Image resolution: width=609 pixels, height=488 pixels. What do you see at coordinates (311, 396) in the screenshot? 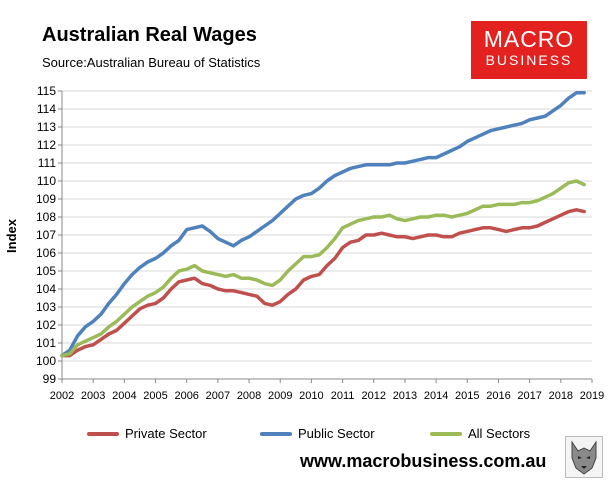
I see `x-tick-label: 2010` at bounding box center [311, 396].